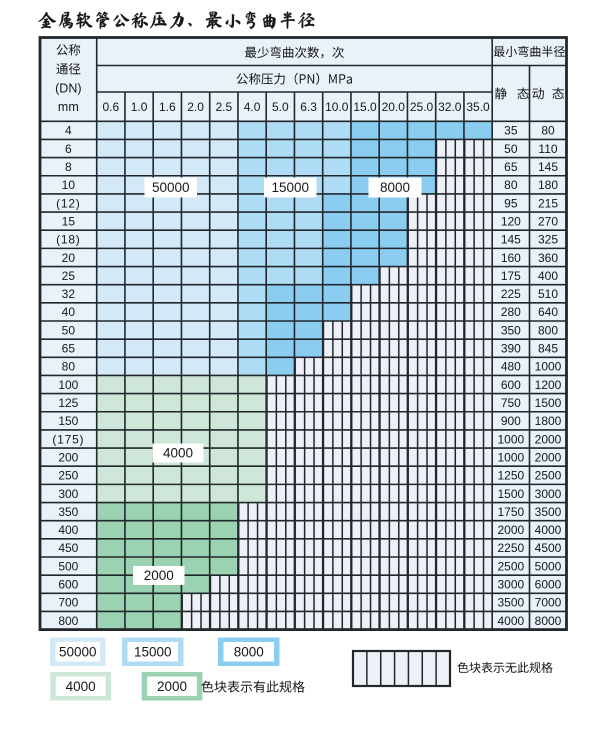 The width and height of the screenshot is (600, 743). I want to click on svg-text: 5.0, so click(280, 107).